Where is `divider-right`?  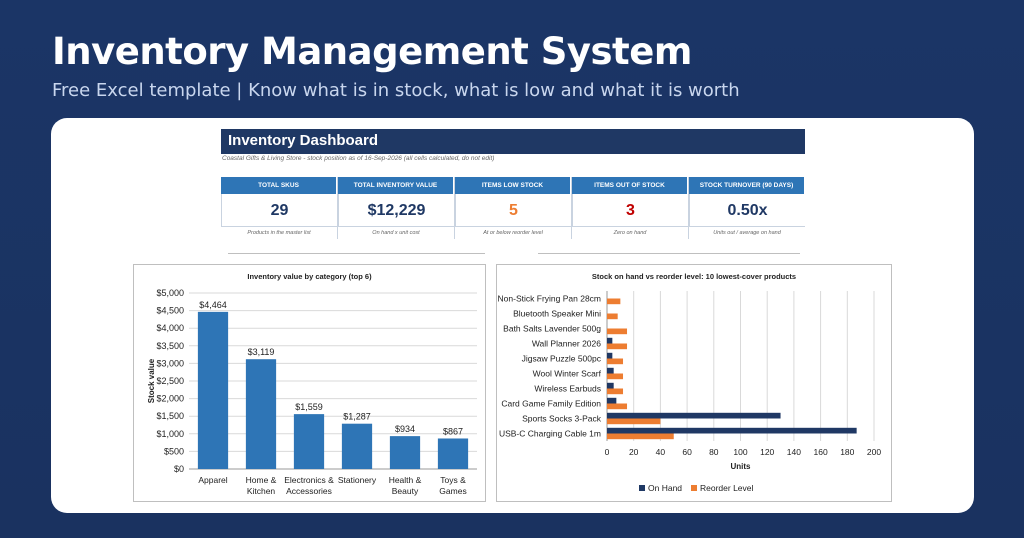 divider-right is located at coordinates (669, 253).